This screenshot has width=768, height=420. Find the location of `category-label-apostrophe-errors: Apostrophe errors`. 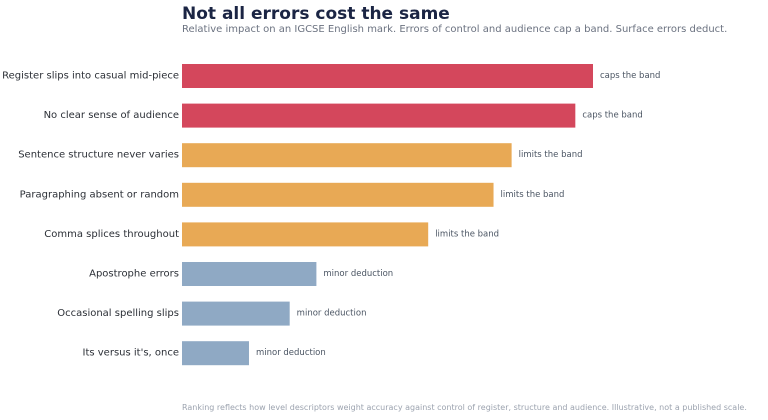

category-label-apostrophe-errors: Apostrophe errors is located at coordinates (134, 274).